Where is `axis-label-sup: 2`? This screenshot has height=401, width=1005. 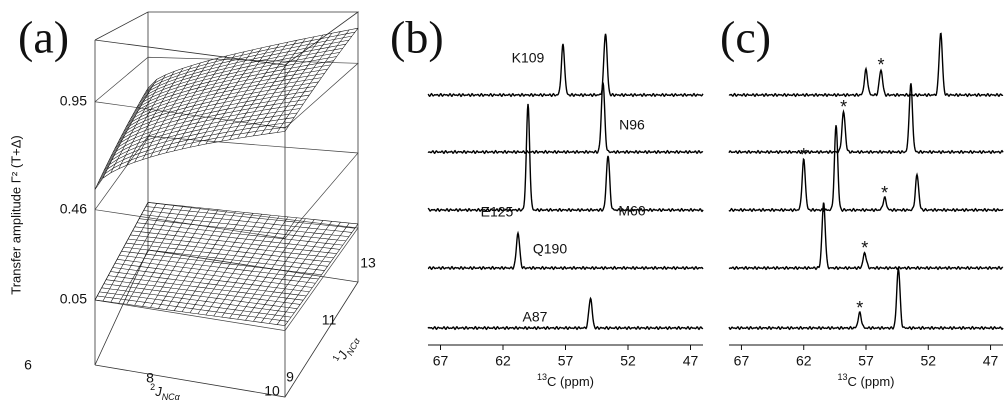
axis-label-sup: 2 is located at coordinates (152, 387).